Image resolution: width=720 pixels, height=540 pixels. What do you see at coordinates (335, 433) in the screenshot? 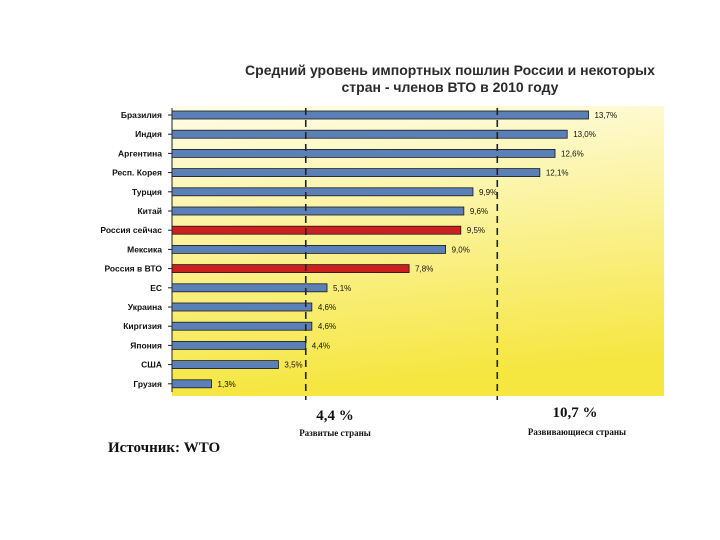
I see `ref-line-caption-developed: Развитые страны` at bounding box center [335, 433].